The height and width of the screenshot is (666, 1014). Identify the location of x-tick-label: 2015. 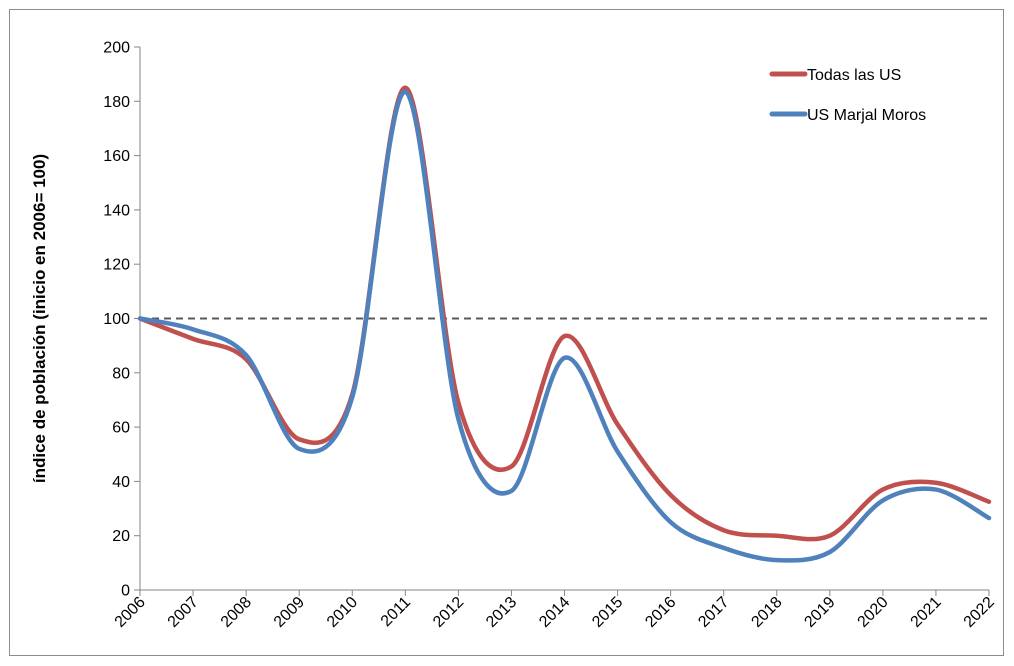
(607, 612).